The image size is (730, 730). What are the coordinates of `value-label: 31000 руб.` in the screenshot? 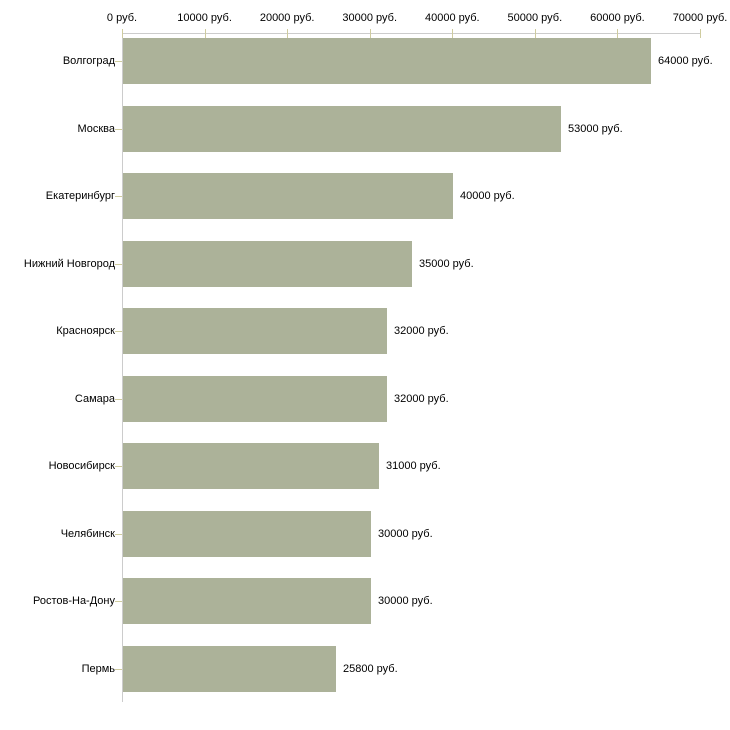 It's located at (413, 466).